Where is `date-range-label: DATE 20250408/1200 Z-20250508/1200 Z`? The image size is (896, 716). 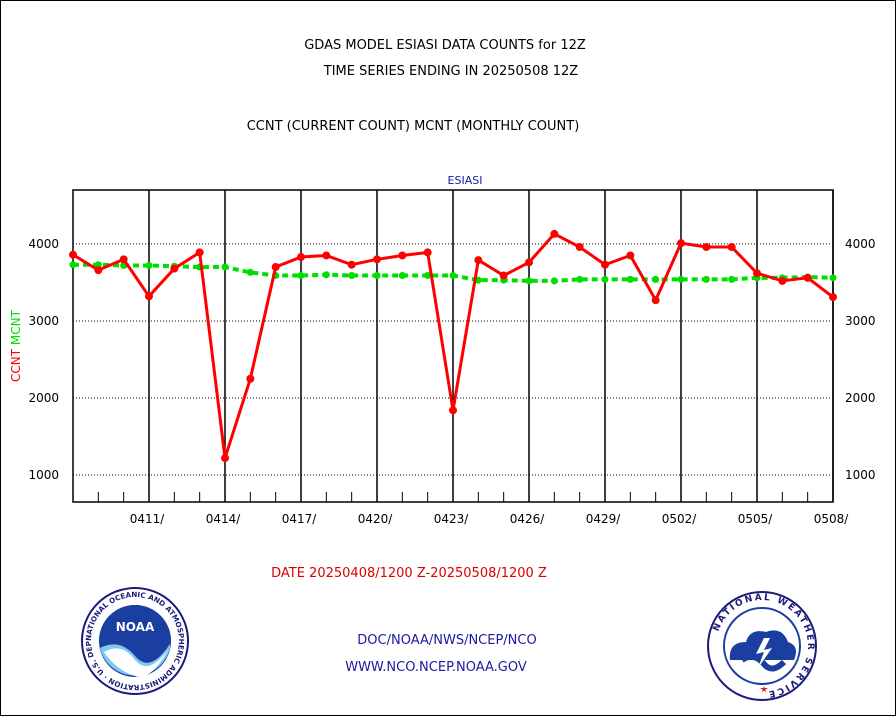
date-range-label: DATE 20250408/1200 Z-20250508/1200 Z is located at coordinates (409, 573).